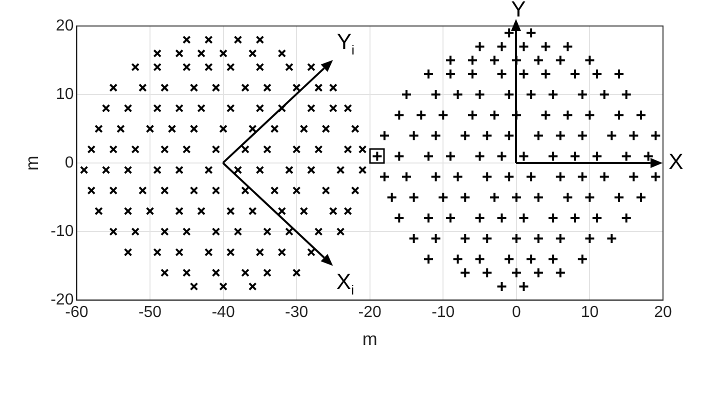  Describe the element at coordinates (150, 313) in the screenshot. I see `x-tick-label: -50` at that location.